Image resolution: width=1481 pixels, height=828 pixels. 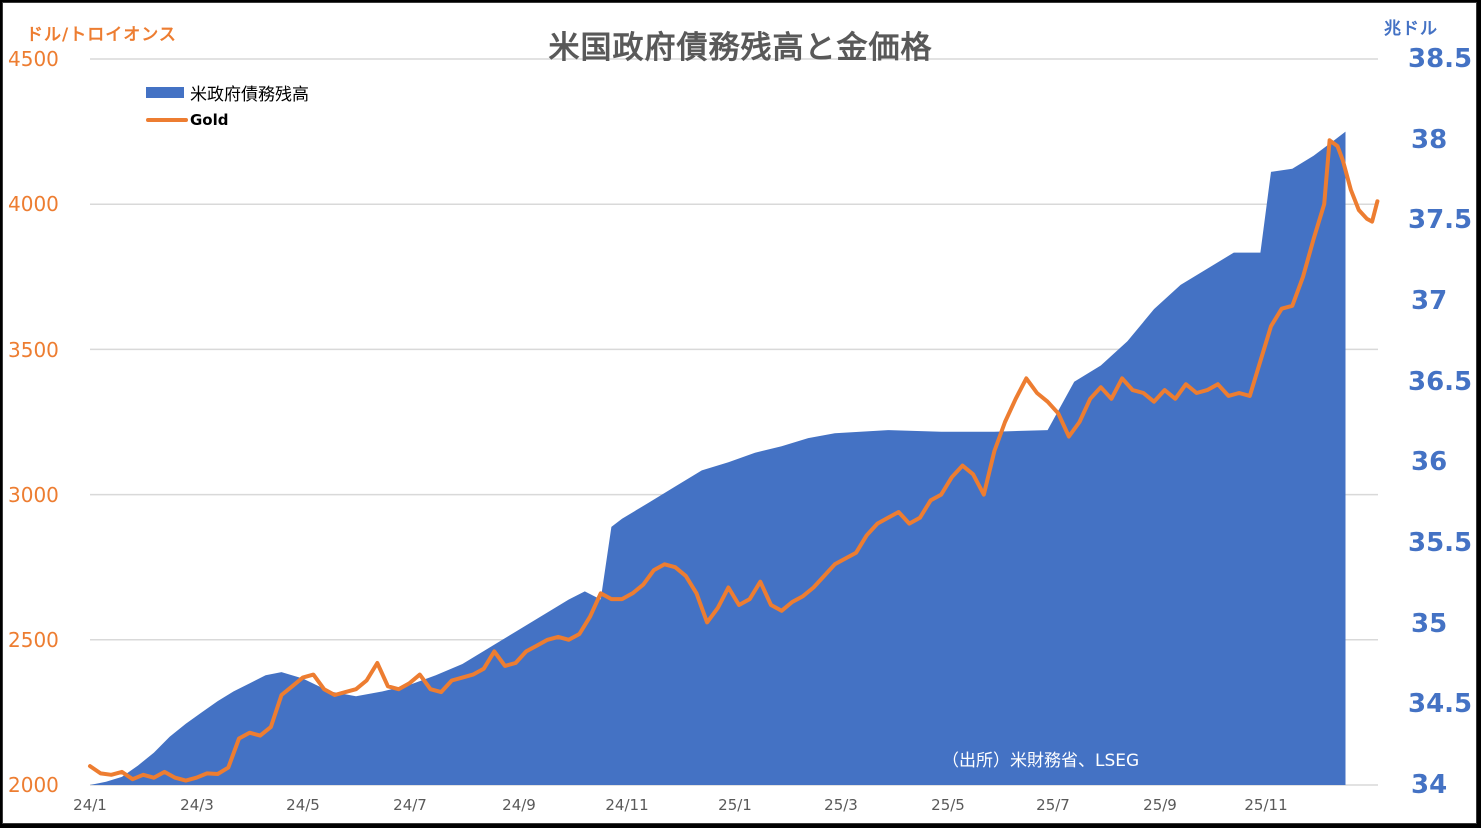 What do you see at coordinates (165, 92) in the screenshot?
I see `area-swatch-icon` at bounding box center [165, 92].